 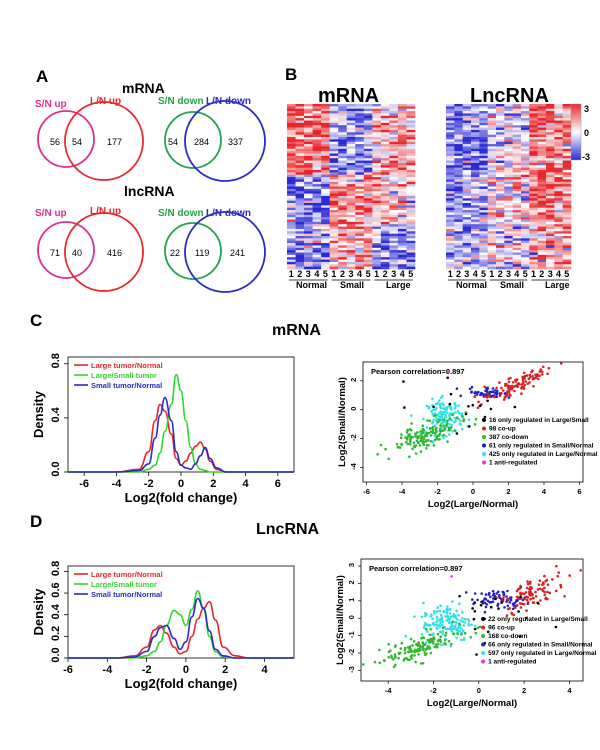 I want to click on venn-circle-ln, so click(x=104, y=252).